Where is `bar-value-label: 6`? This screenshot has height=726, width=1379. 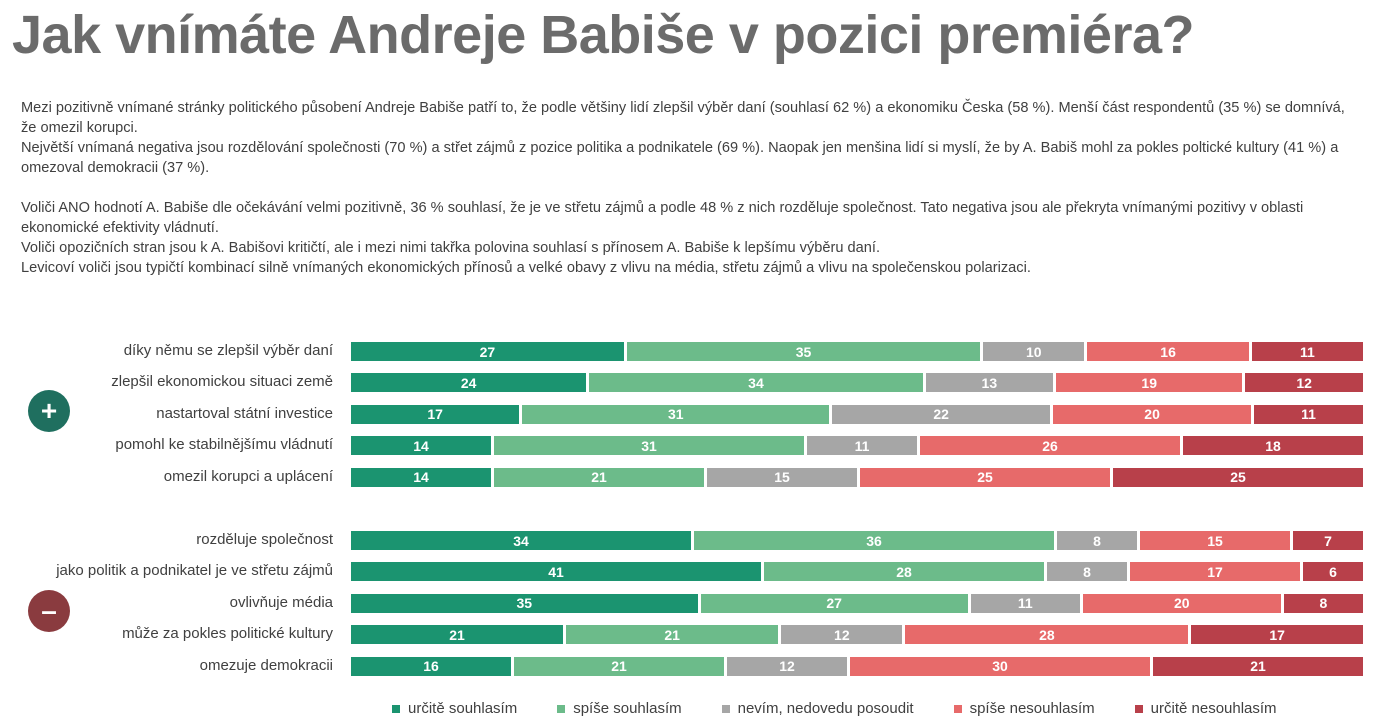 bar-value-label: 6 is located at coordinates (1333, 571).